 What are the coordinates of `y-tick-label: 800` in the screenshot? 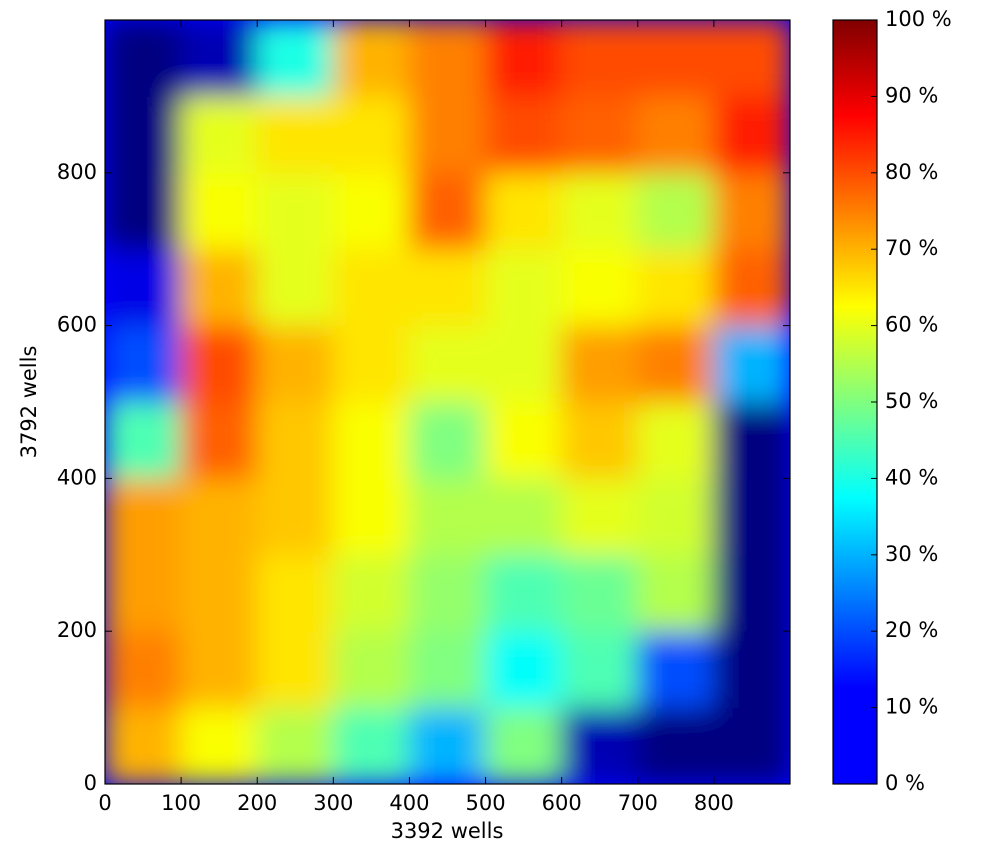 It's located at (77, 172).